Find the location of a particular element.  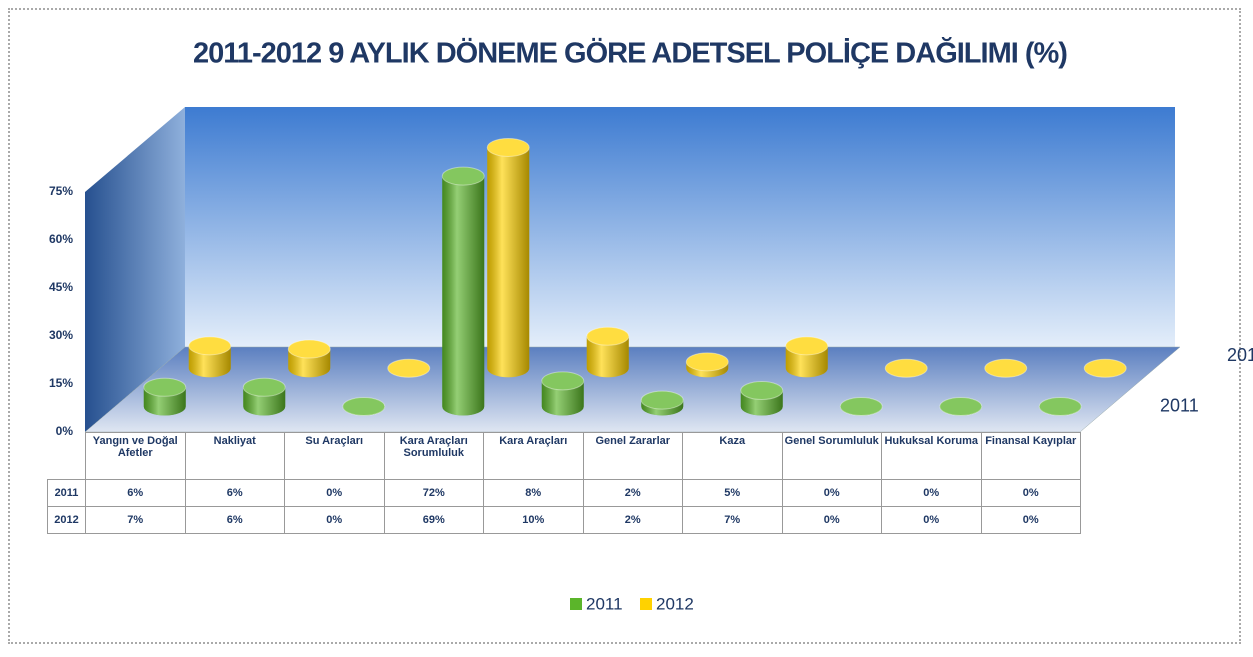

y-tick-label: 45% is located at coordinates (61, 287).